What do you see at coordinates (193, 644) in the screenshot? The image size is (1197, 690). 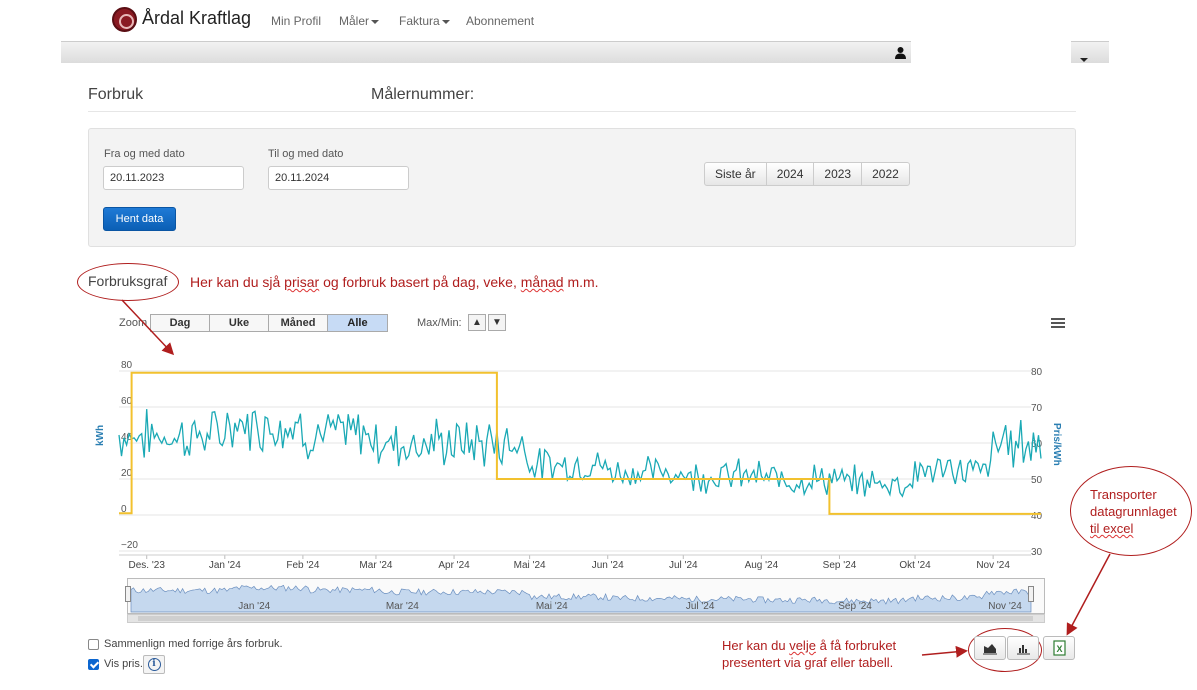 I see `compare-label: Sammenlign med forrige års forbruk.` at bounding box center [193, 644].